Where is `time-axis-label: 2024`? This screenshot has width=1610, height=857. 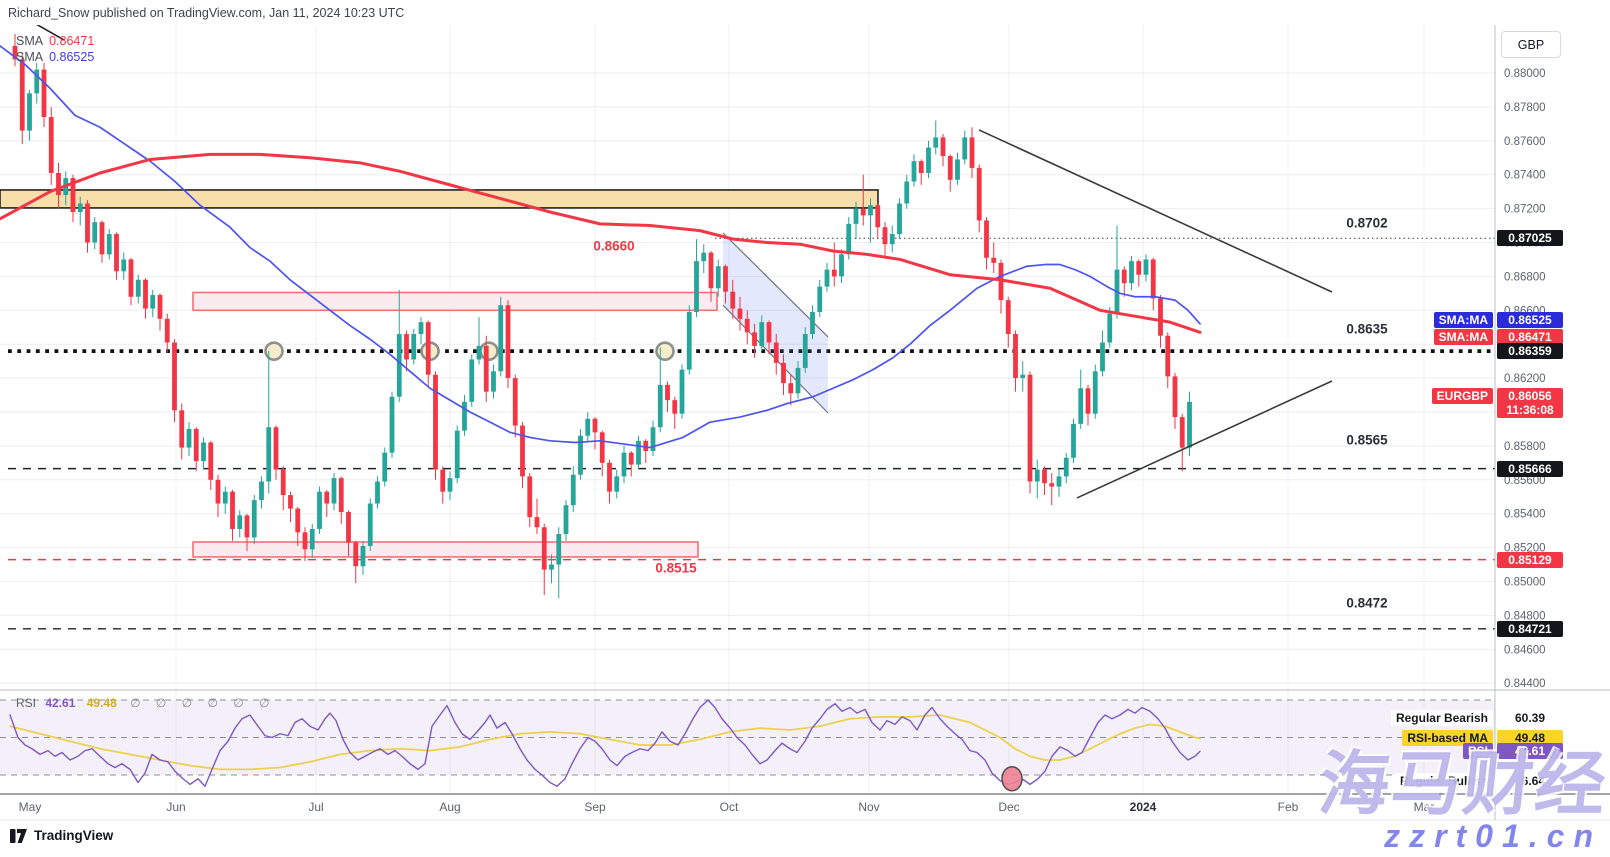 time-axis-label: 2024 is located at coordinates (1143, 807).